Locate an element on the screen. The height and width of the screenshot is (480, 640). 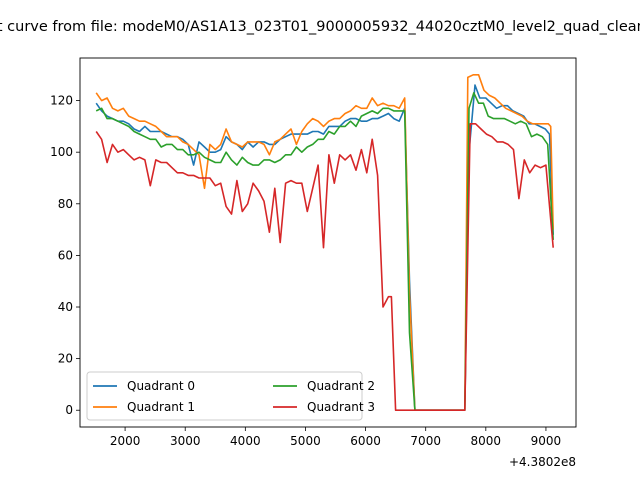
y-tick-label: 0 is located at coordinates (69, 410).